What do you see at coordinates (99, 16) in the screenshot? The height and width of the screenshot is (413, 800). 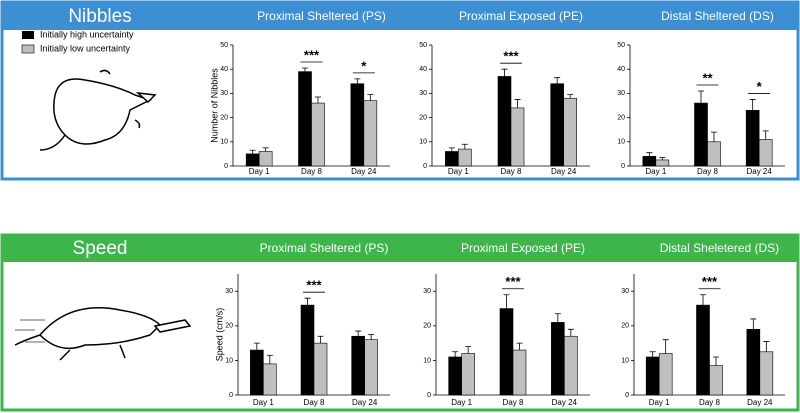 I see `panel-title: Nibbles` at bounding box center [99, 16].